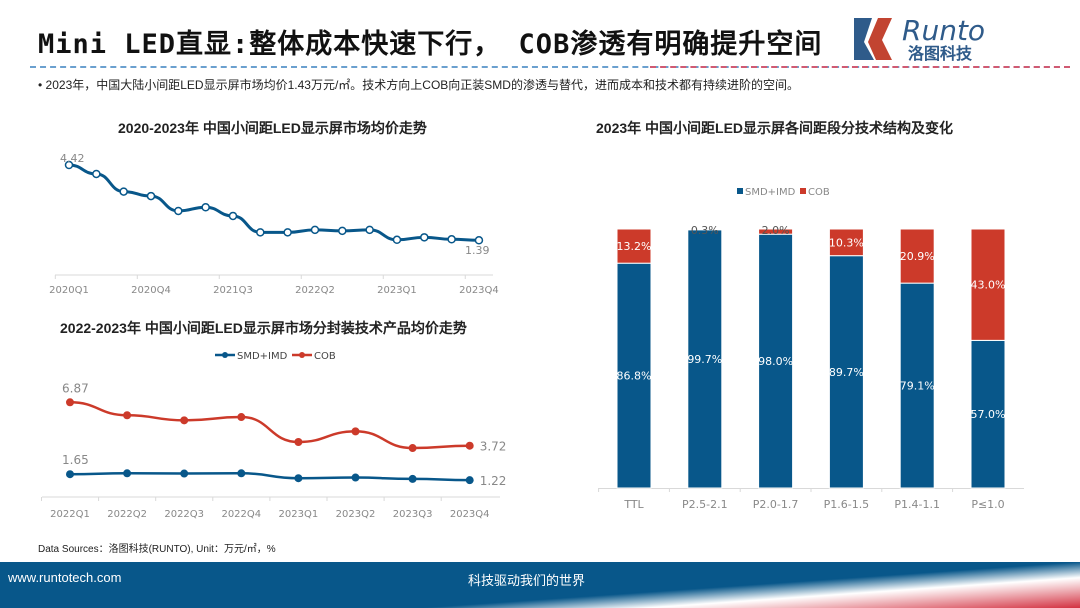 The height and width of the screenshot is (608, 1080). Describe the element at coordinates (65, 577) in the screenshot. I see `footer-url: www.runtotech.com` at that location.